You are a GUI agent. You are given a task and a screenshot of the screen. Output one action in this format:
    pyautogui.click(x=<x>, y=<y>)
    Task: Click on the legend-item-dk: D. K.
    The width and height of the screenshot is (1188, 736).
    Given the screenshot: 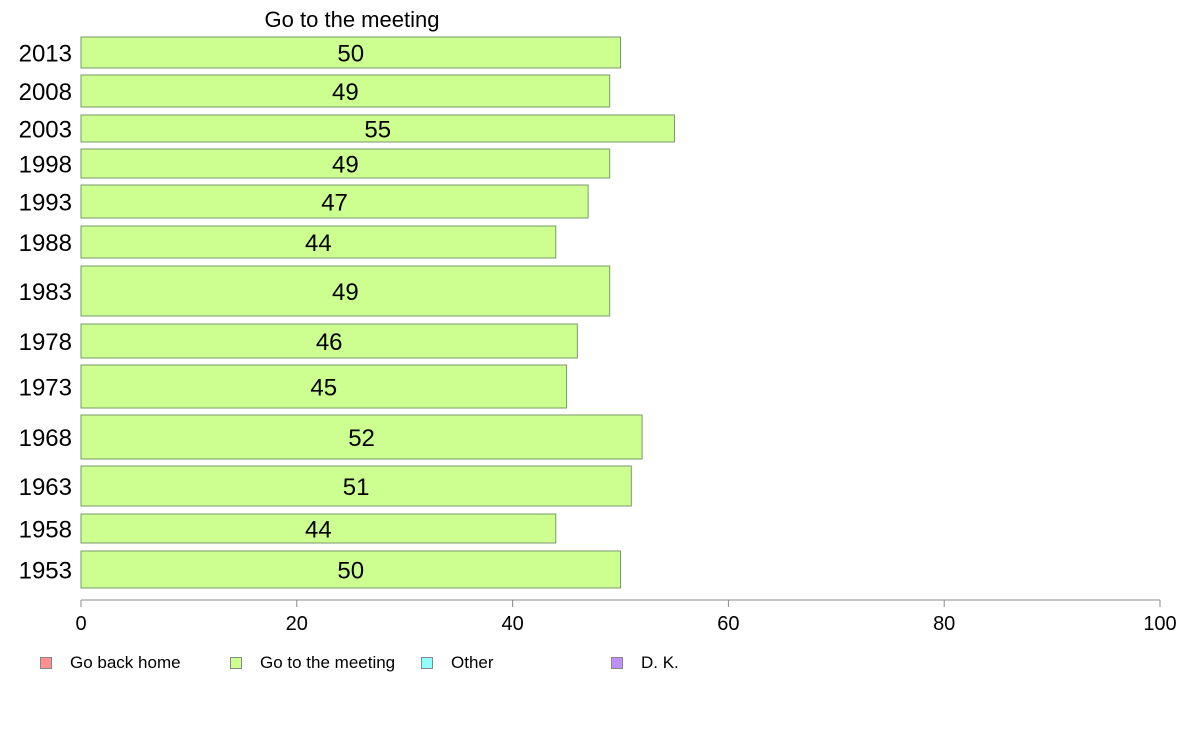 What is the action you would take?
    pyautogui.click(x=645, y=663)
    